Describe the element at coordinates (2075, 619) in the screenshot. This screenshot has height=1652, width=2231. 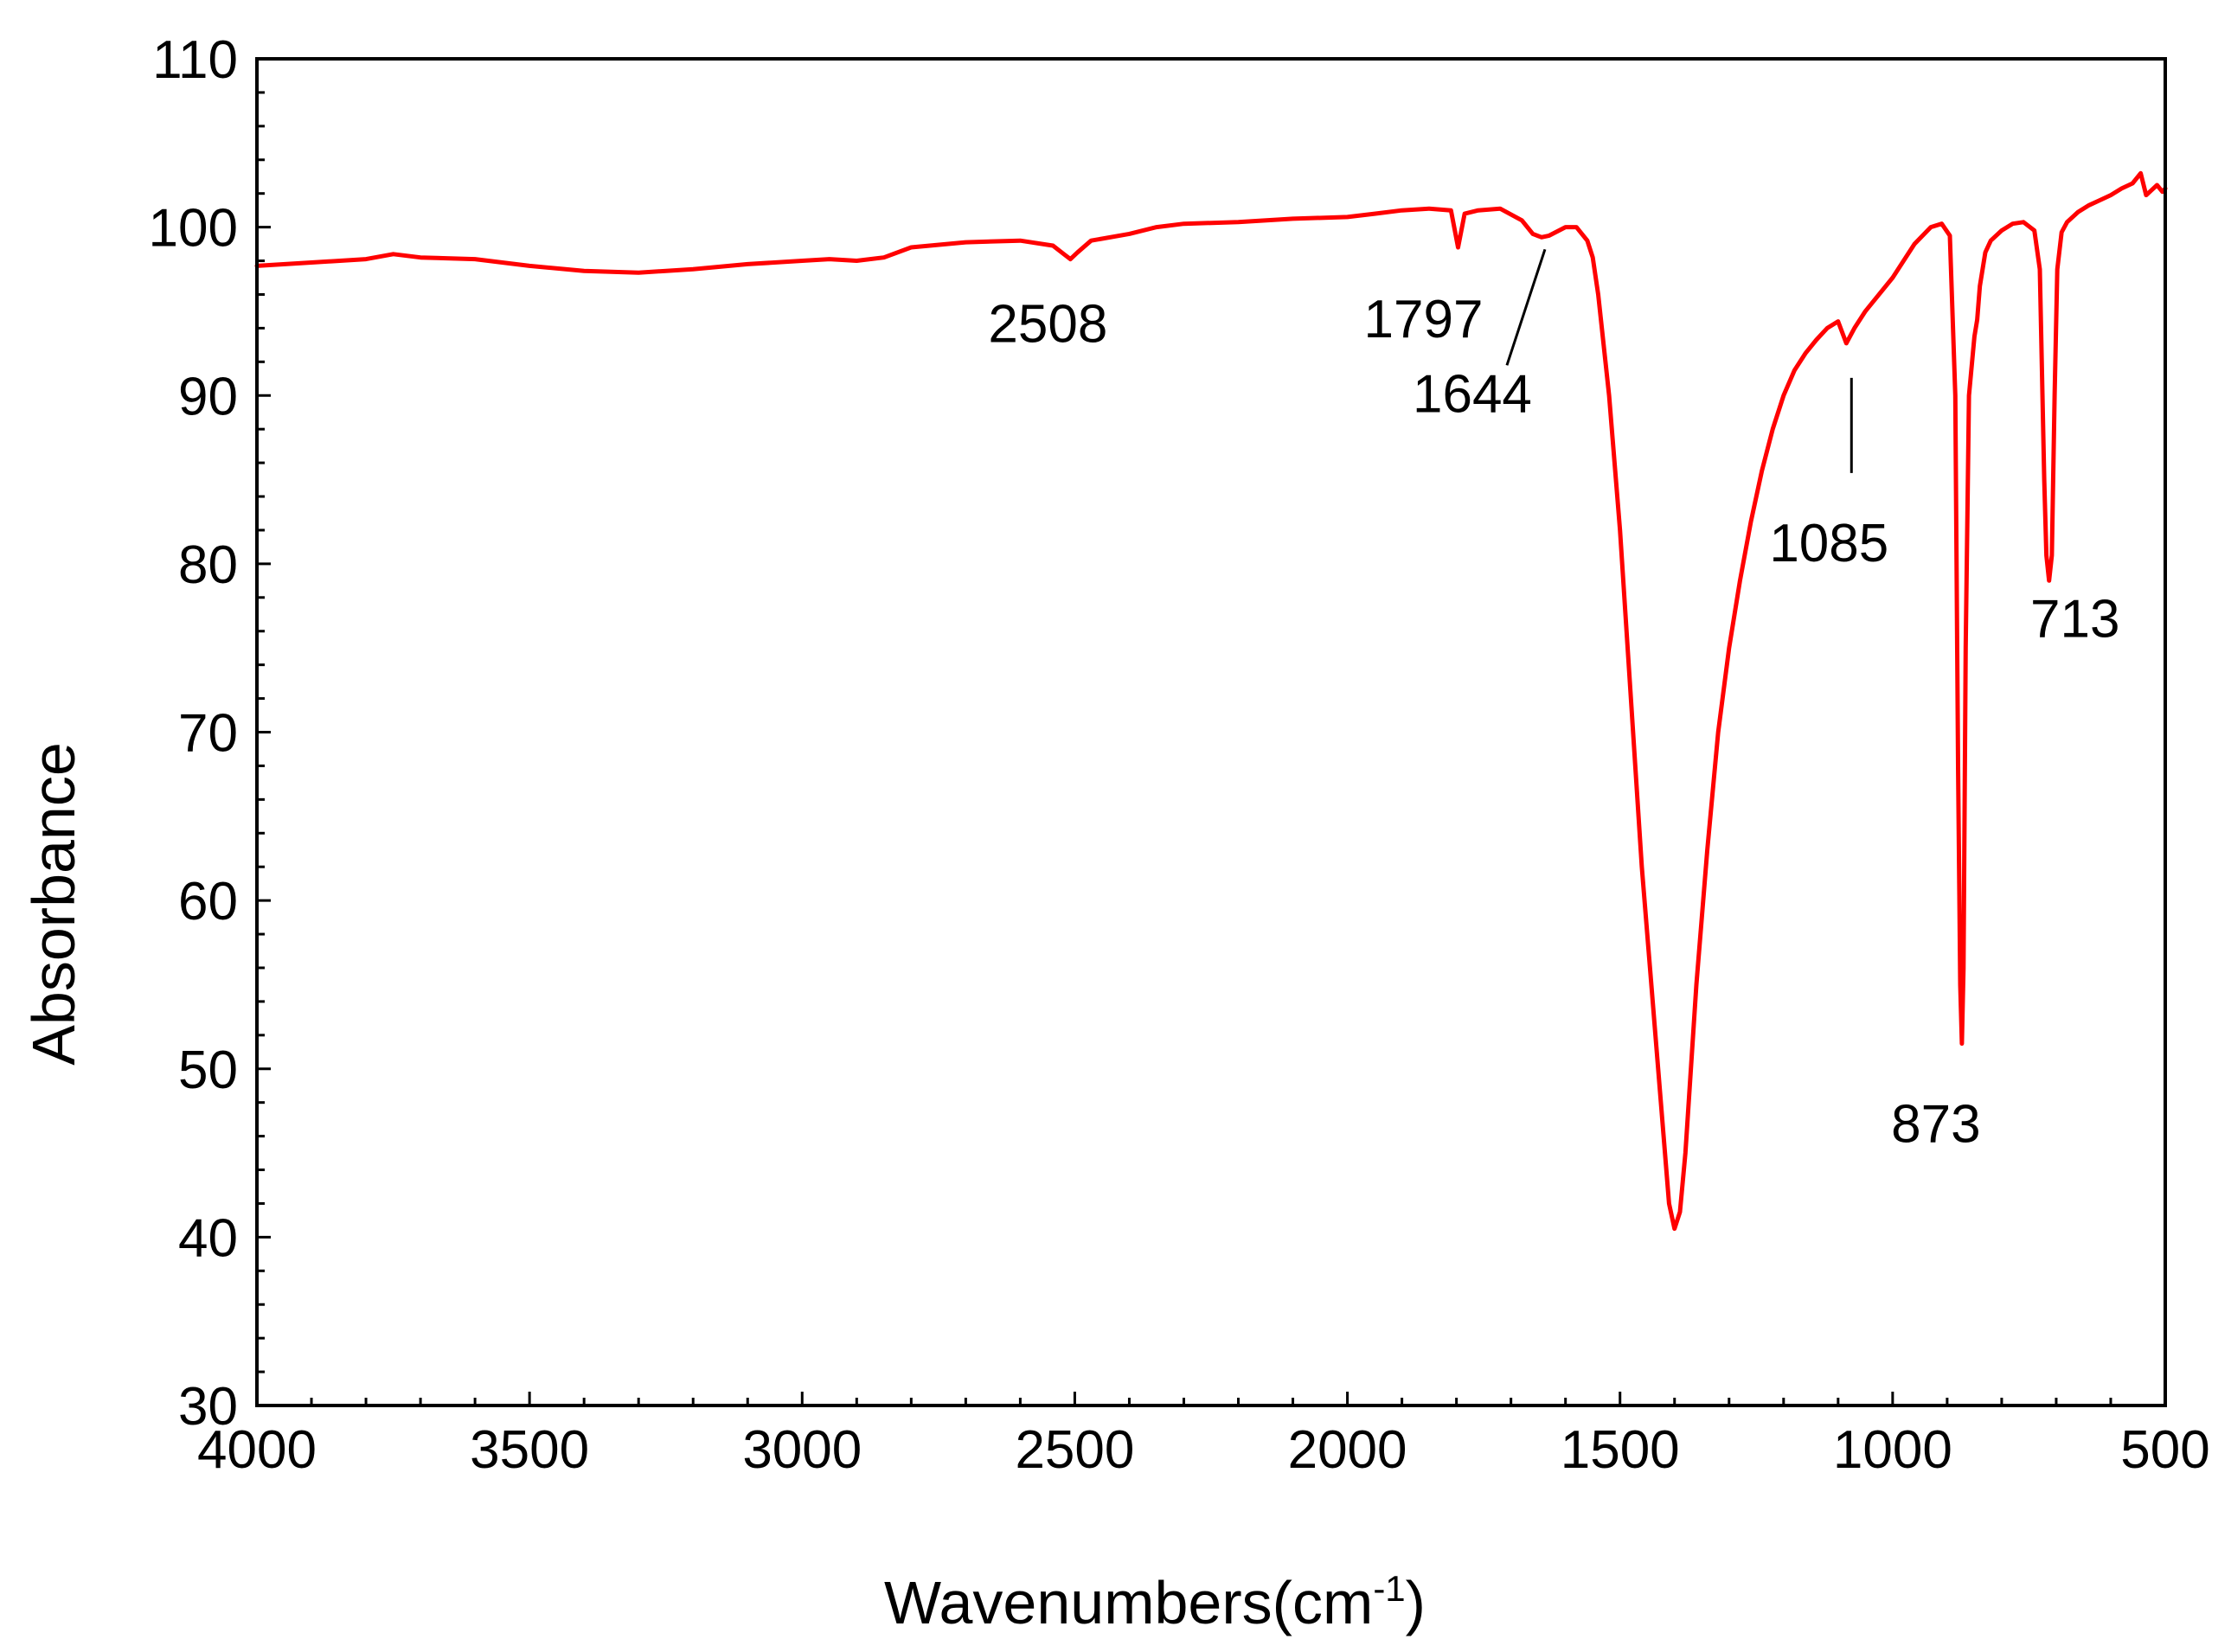
I see `peak-label: 713` at that location.